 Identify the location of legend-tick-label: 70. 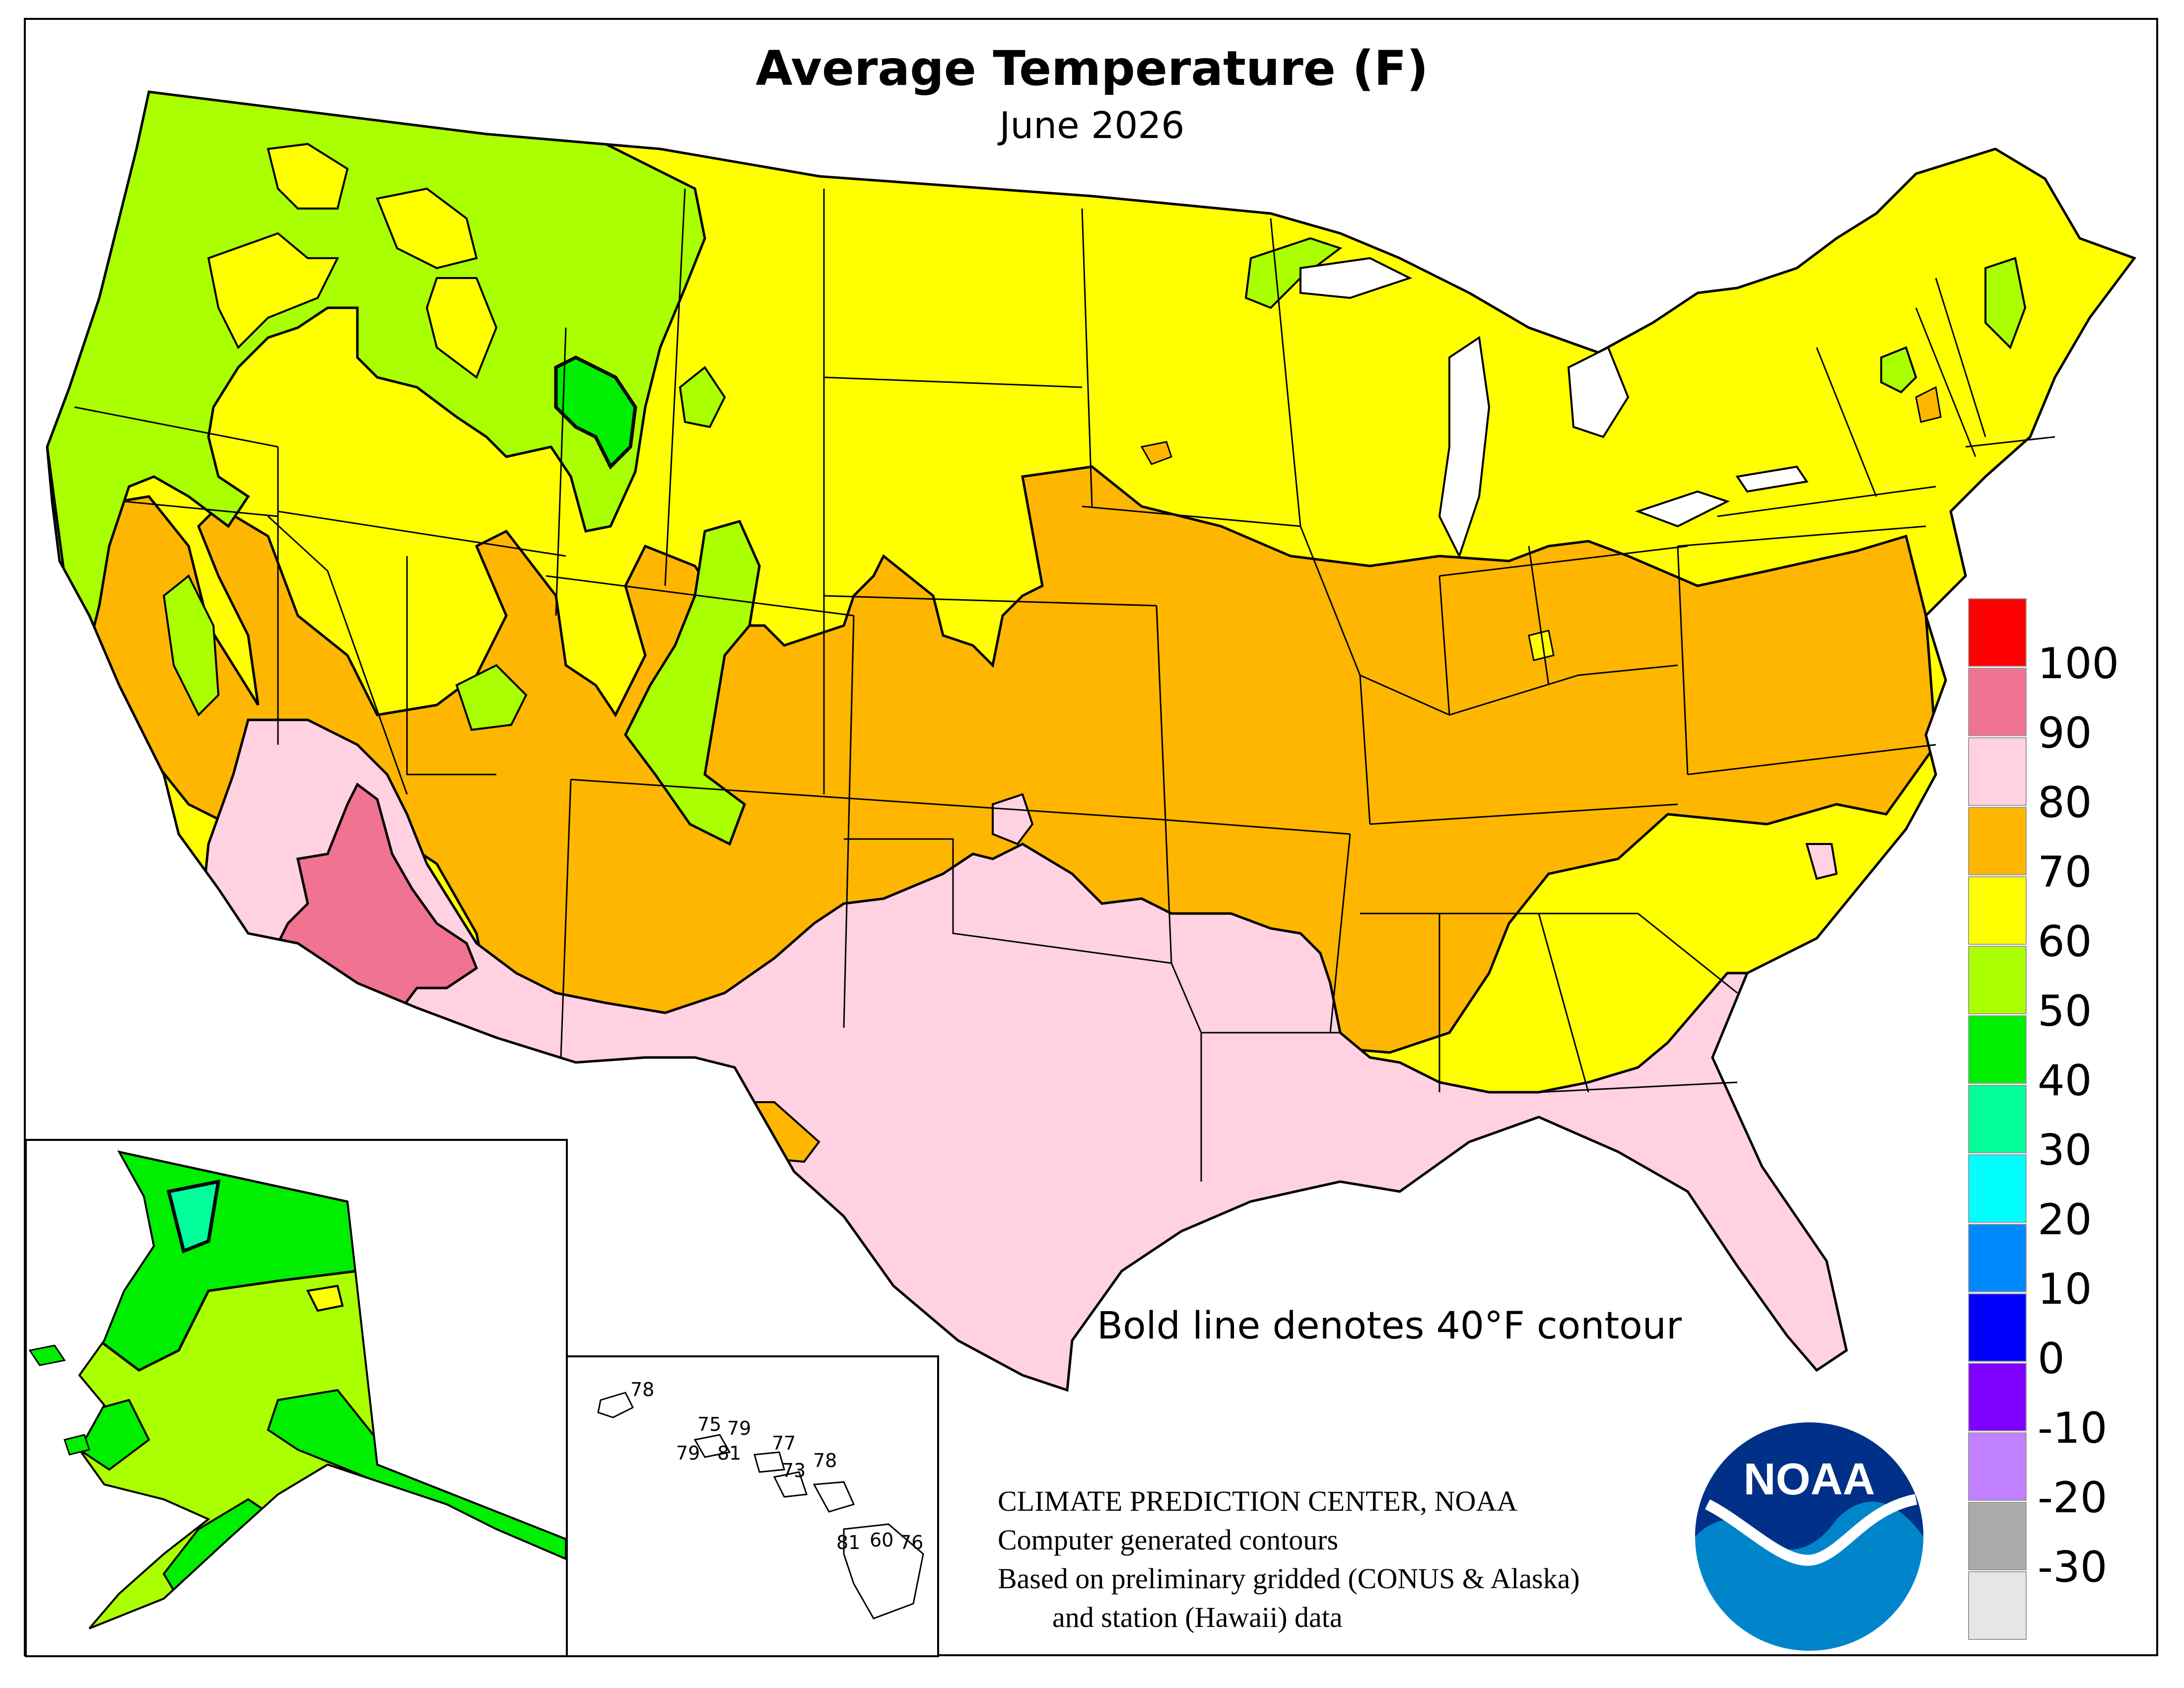
(2065, 872).